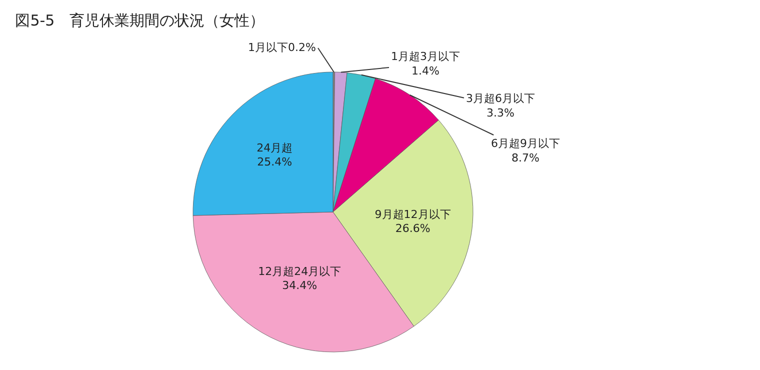 Image resolution: width=760 pixels, height=370 pixels. I want to click on data-label: 25.4%, so click(274, 162).